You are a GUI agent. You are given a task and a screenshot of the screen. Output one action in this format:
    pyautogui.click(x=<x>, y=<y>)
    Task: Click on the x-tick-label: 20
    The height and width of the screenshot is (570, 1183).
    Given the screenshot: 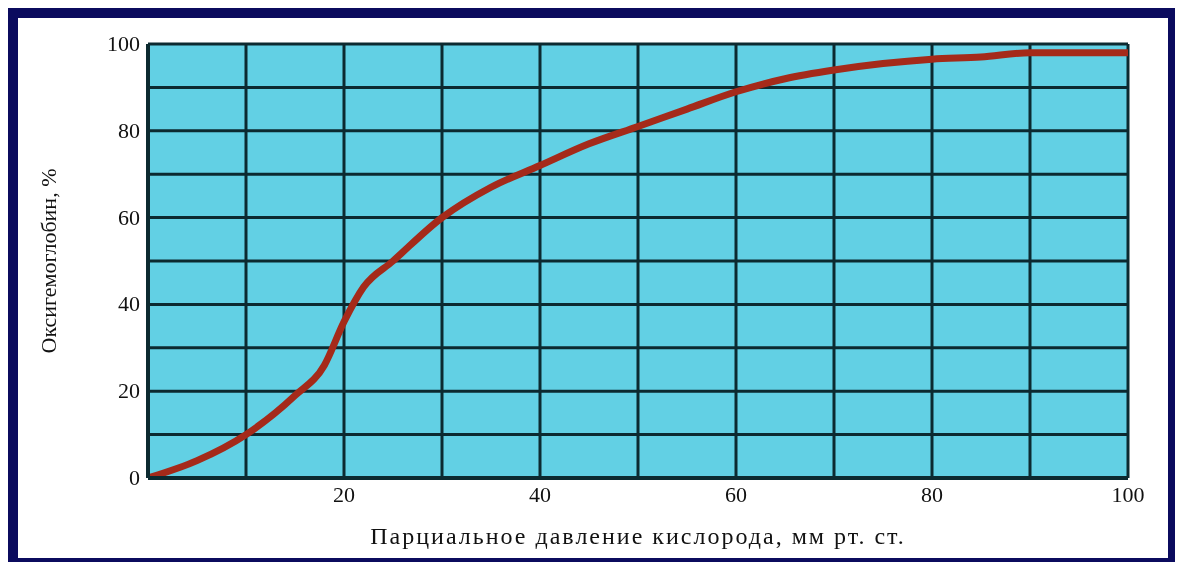 What is the action you would take?
    pyautogui.click(x=344, y=494)
    